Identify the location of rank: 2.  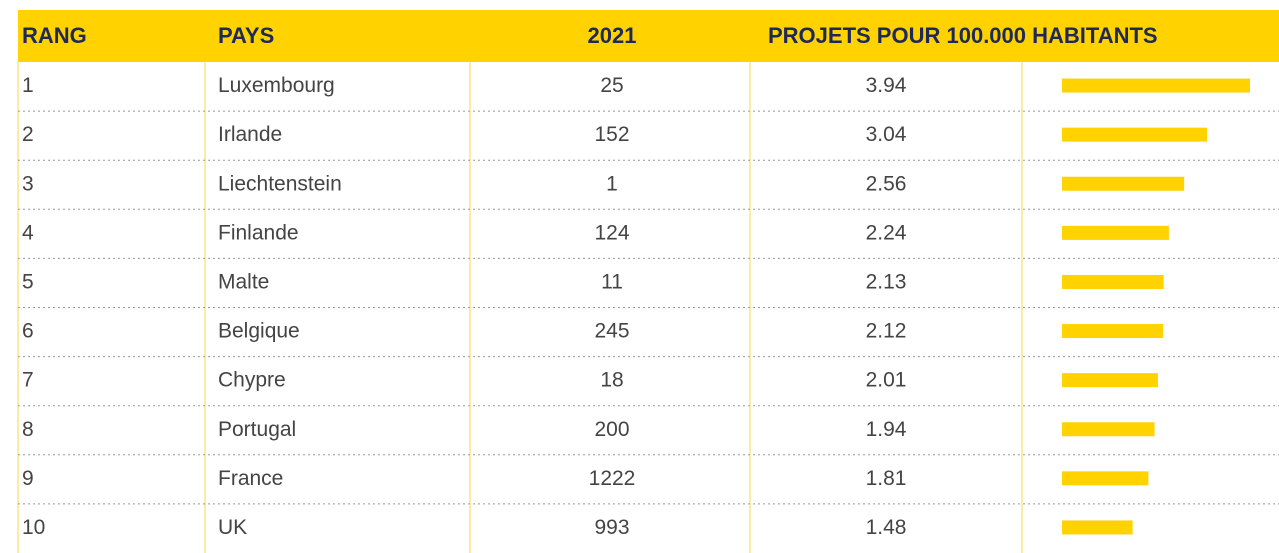
(28, 134).